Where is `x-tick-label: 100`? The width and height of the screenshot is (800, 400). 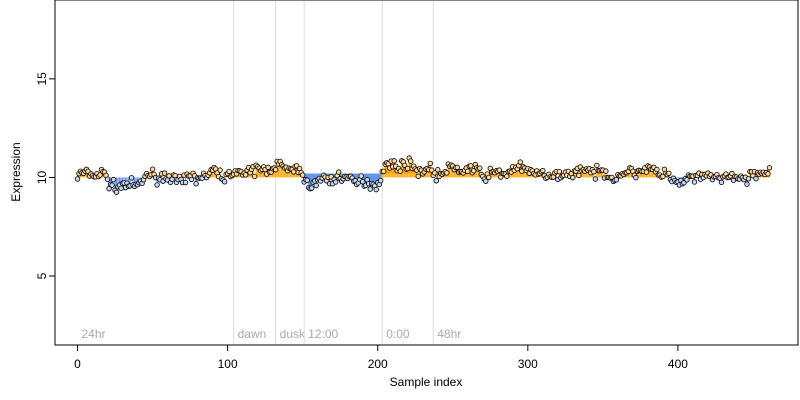 x-tick-label: 100 is located at coordinates (228, 364).